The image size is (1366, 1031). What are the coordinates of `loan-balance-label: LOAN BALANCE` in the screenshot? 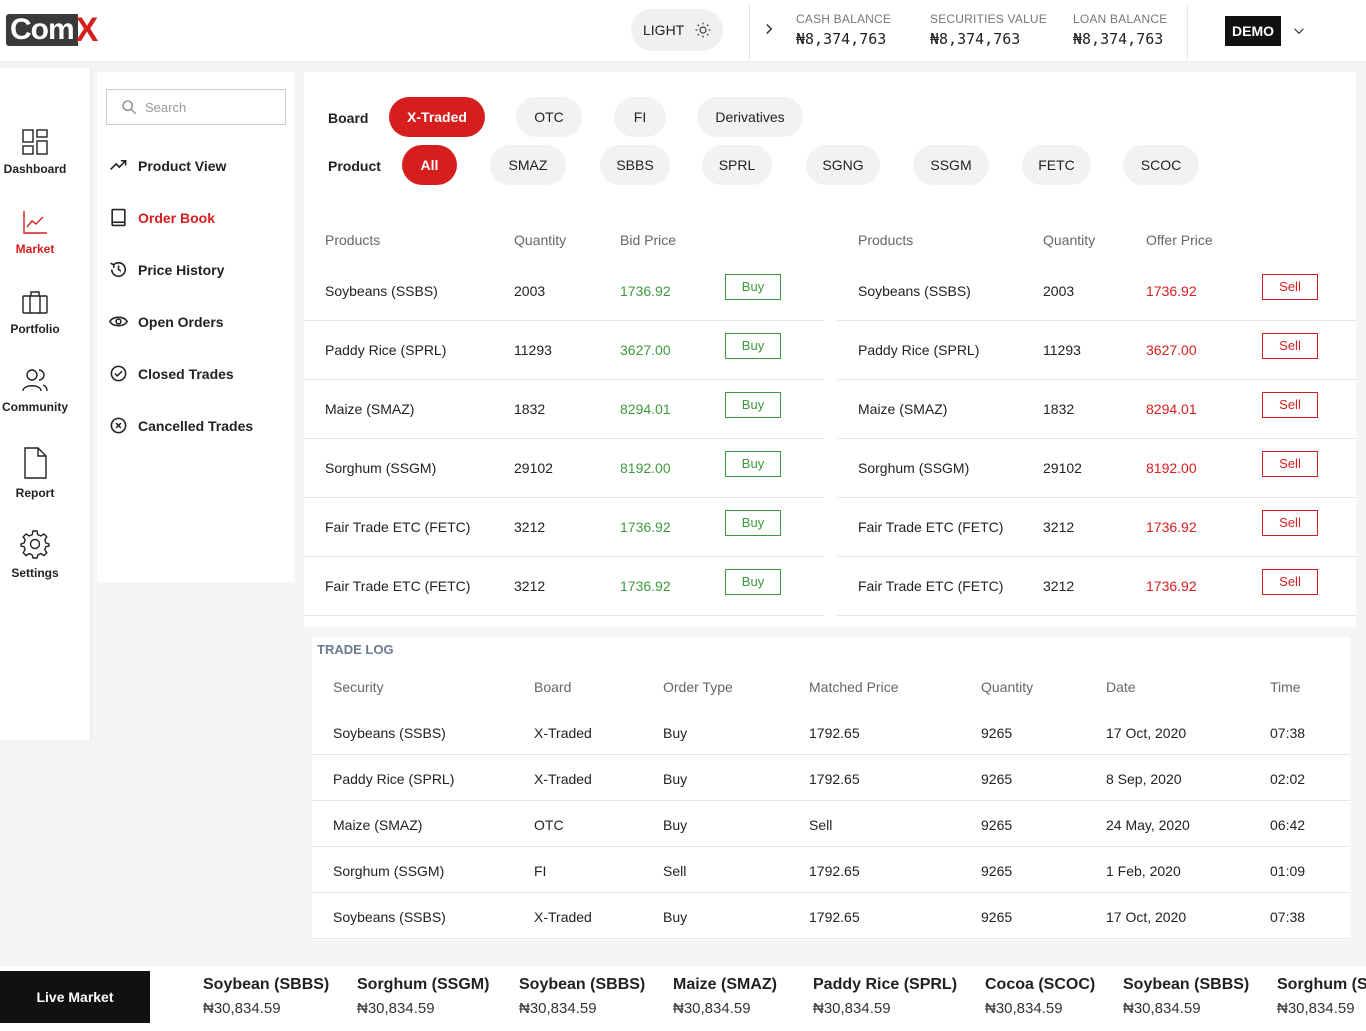 It's located at (1120, 19).